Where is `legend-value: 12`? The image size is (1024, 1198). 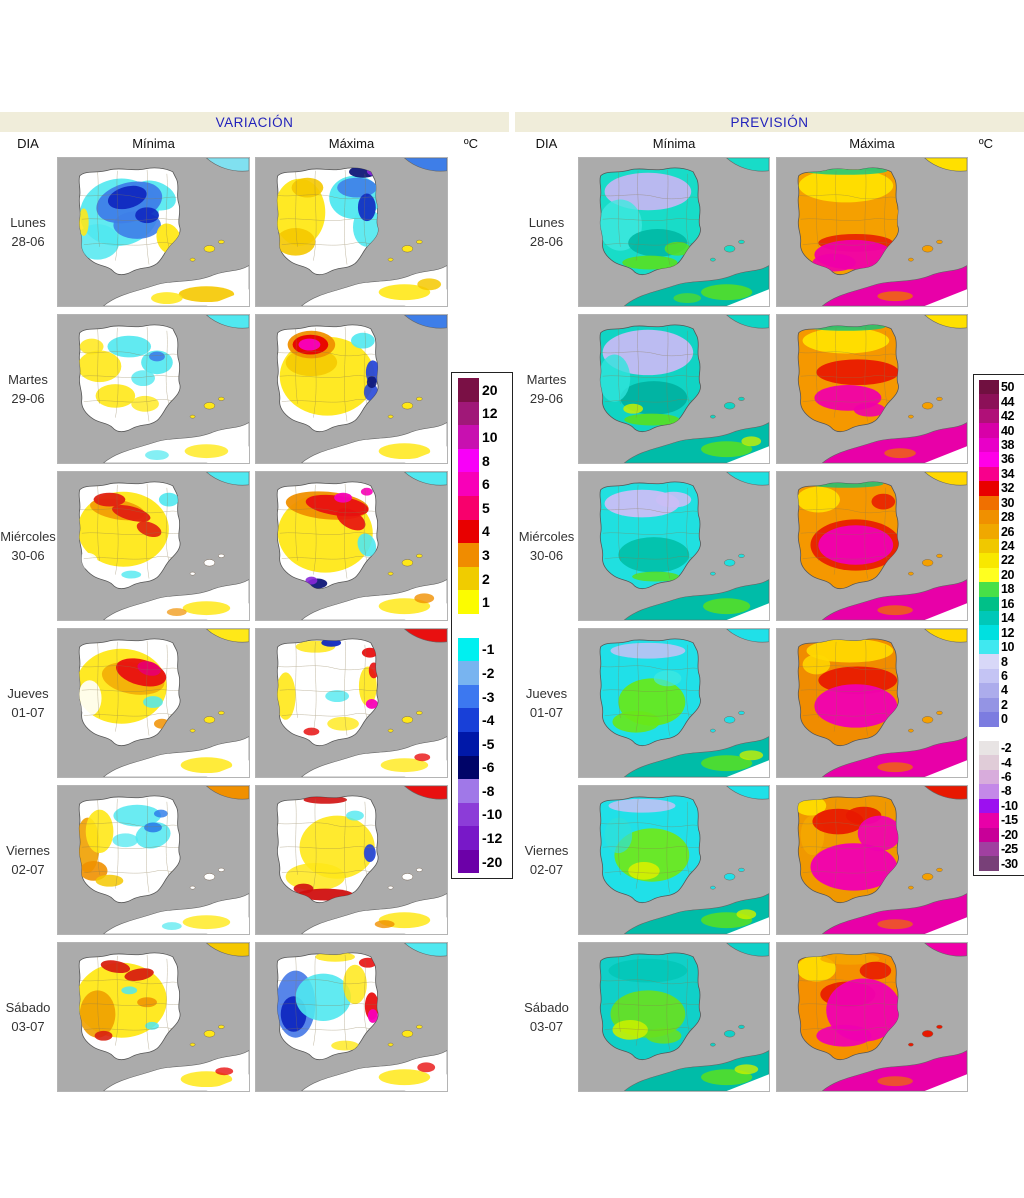 legend-value: 12 is located at coordinates (490, 413).